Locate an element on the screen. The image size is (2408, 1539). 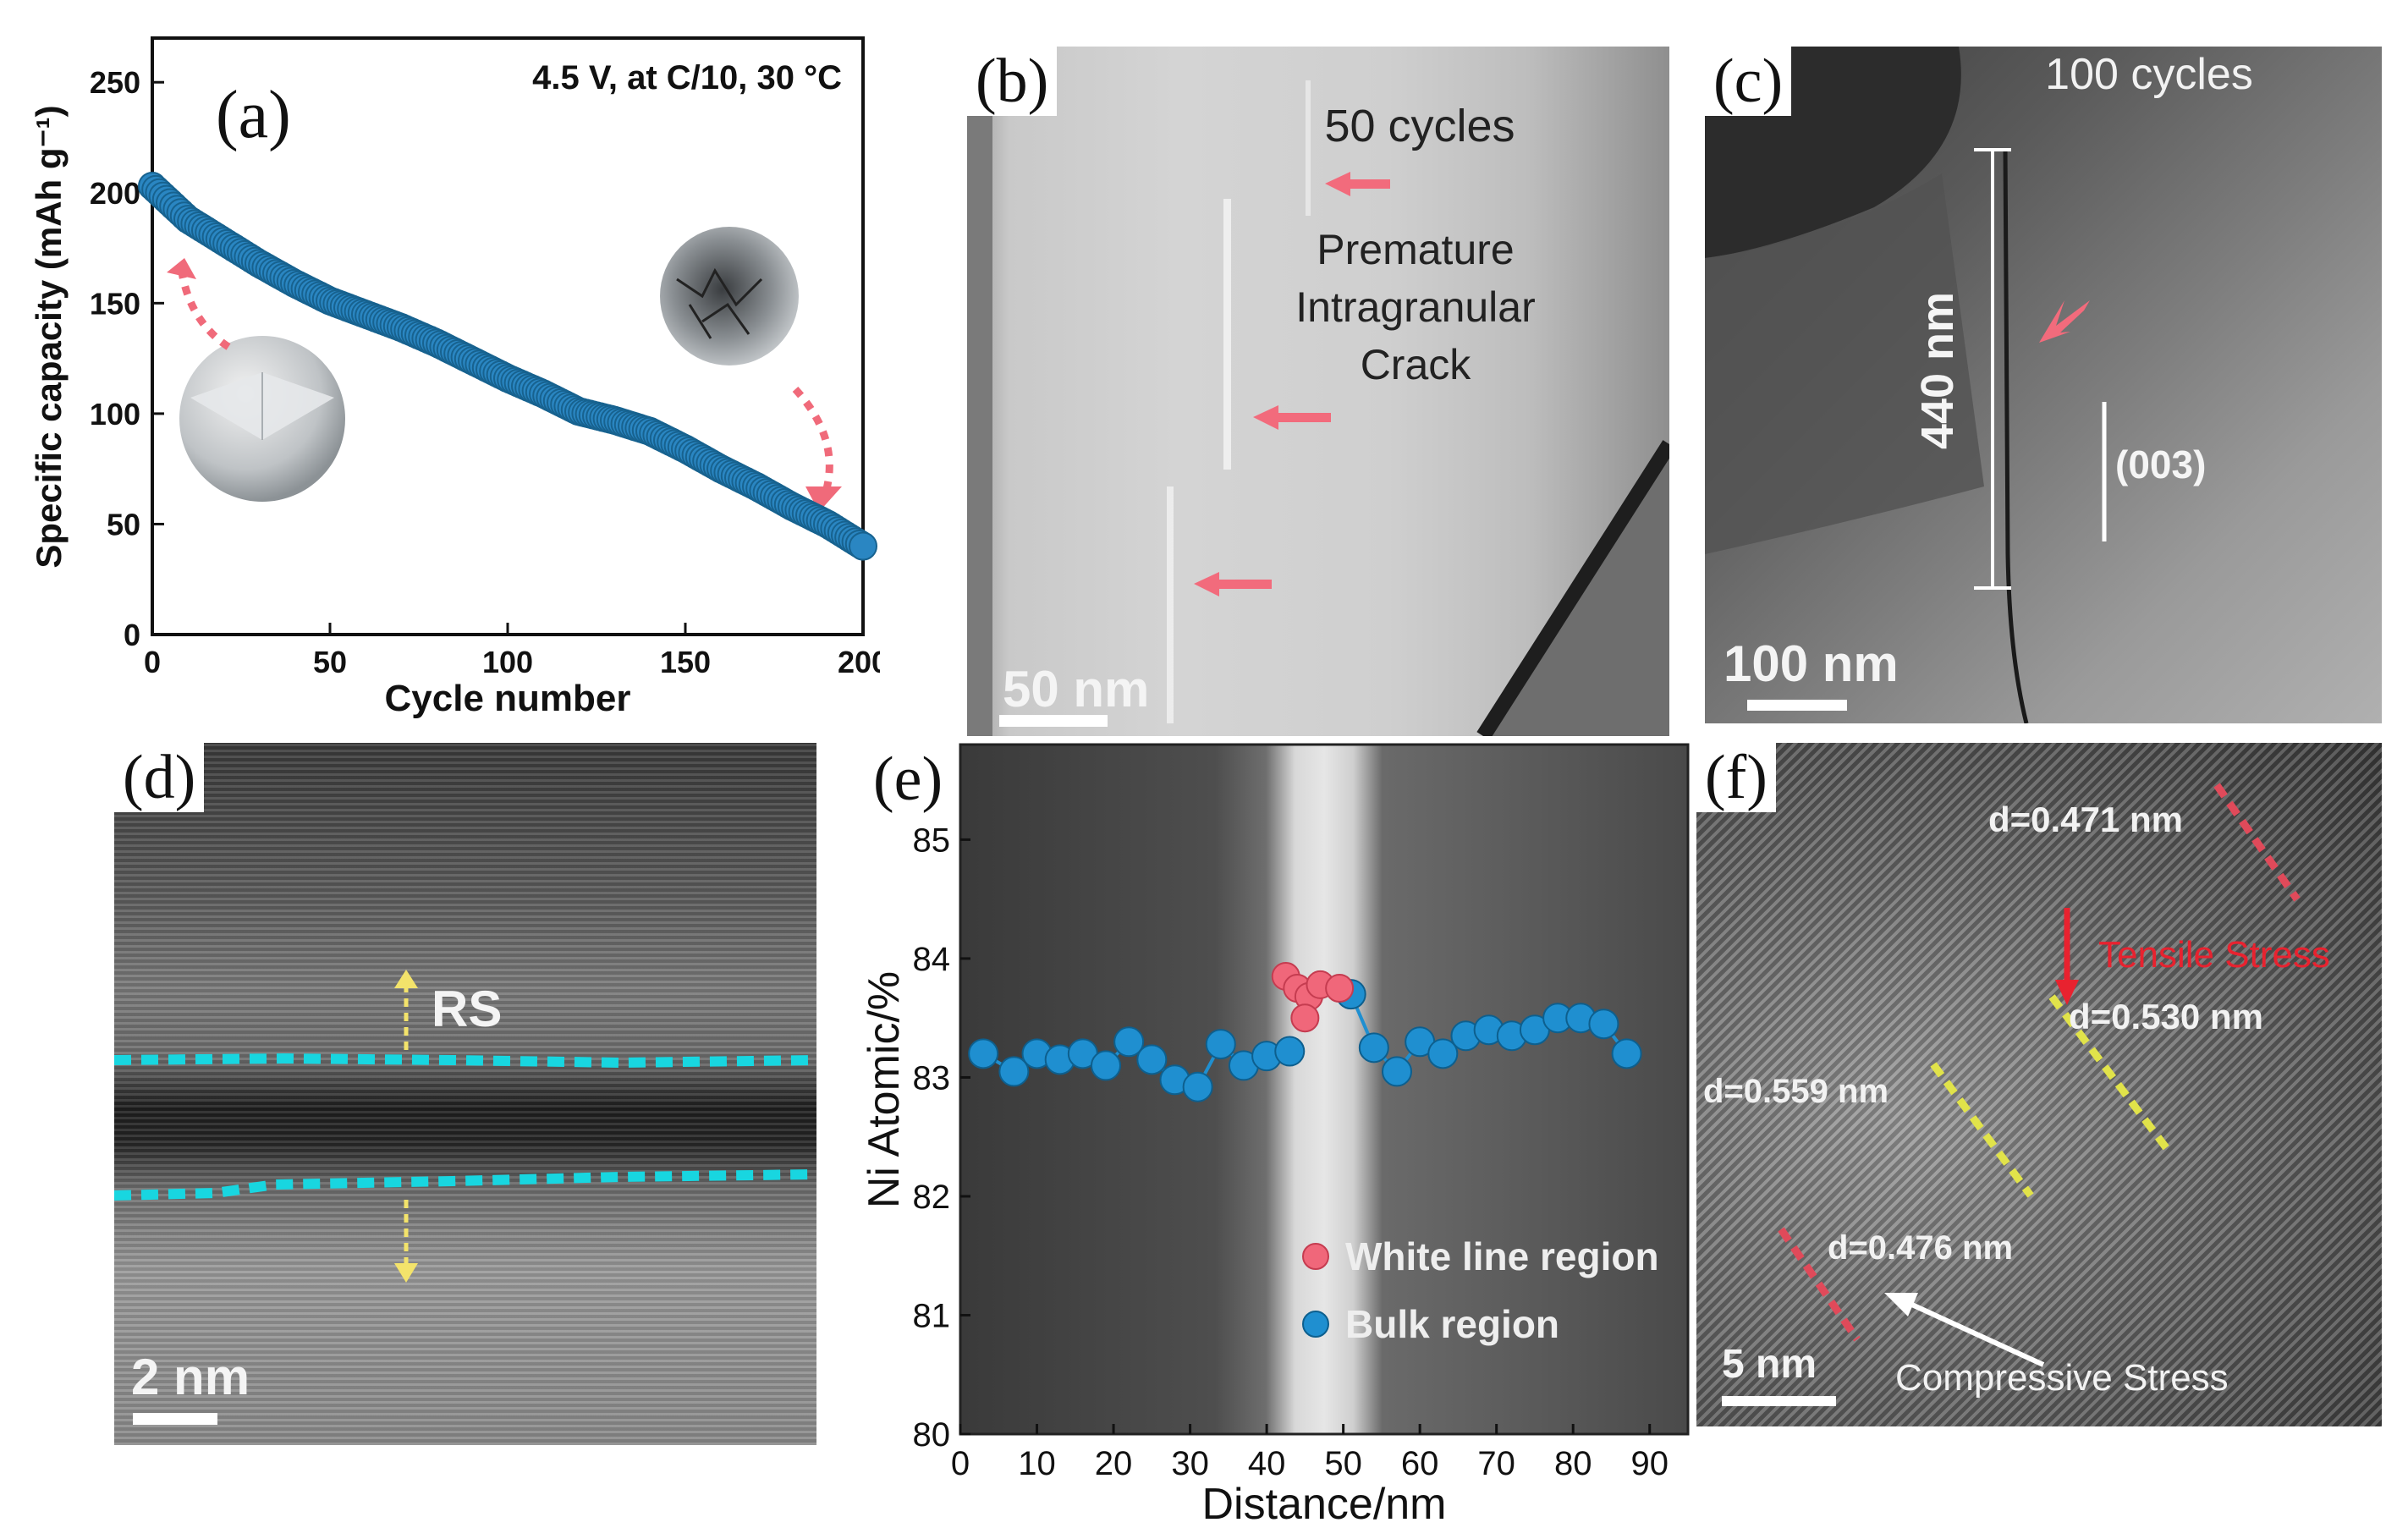
panel-label-d: (d) is located at coordinates (159, 777).